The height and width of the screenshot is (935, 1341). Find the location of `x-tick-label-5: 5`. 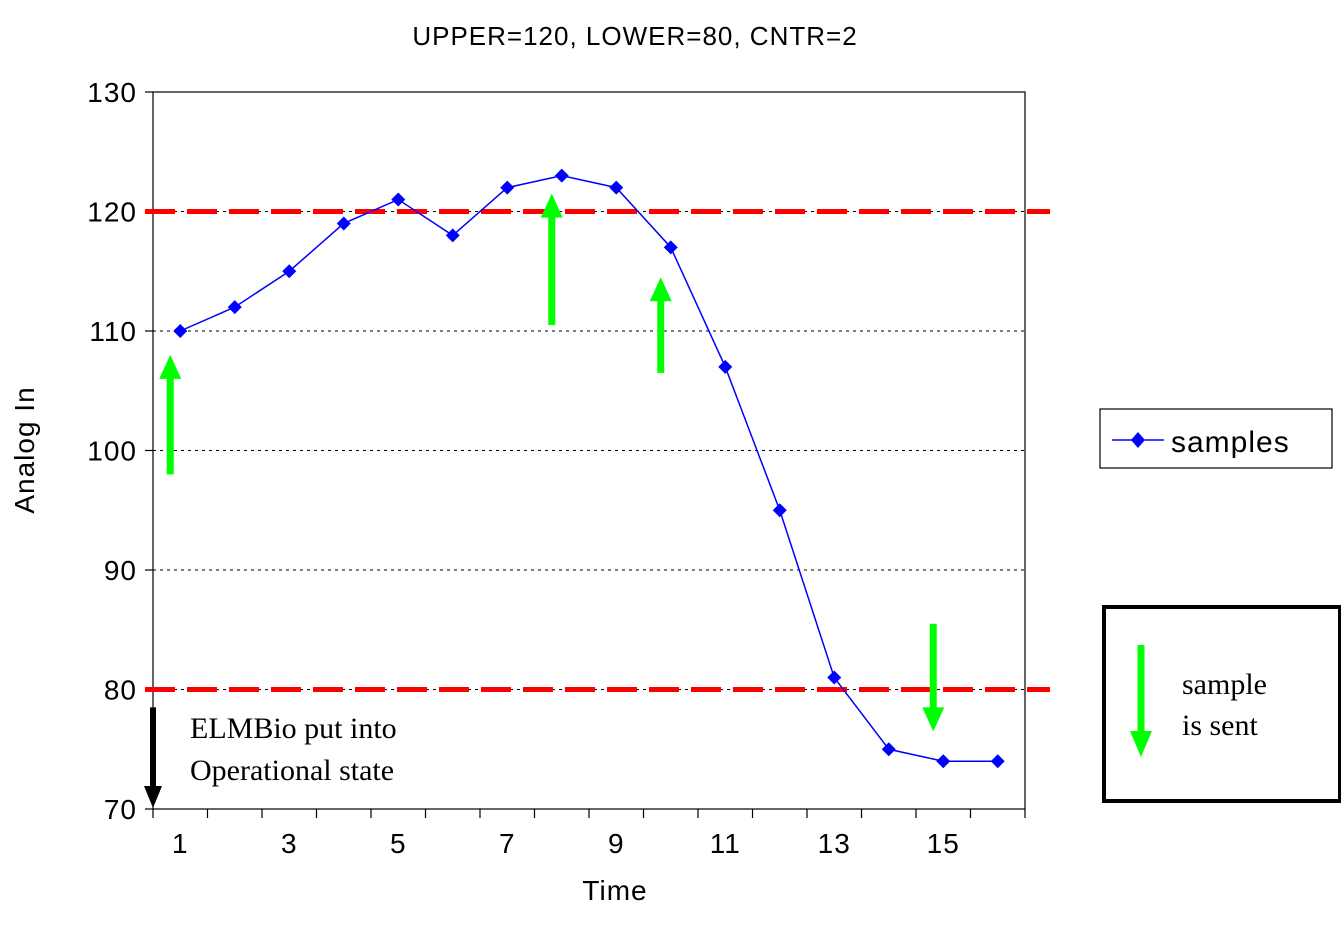

x-tick-label-5: 5 is located at coordinates (398, 843).